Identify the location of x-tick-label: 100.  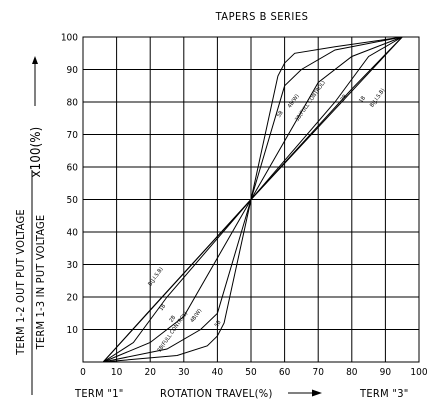
(418, 372).